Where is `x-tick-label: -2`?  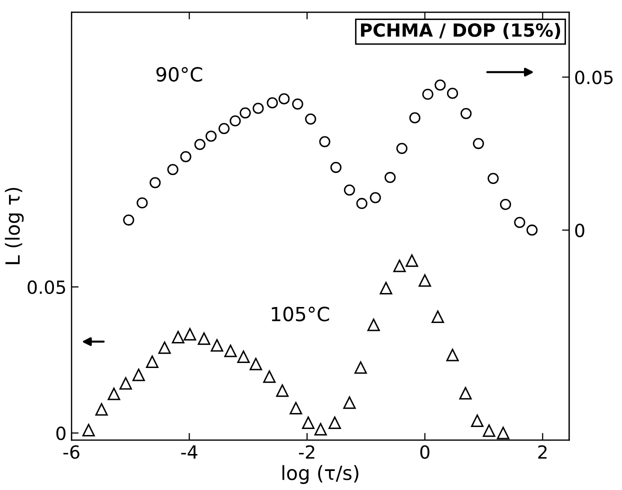 x-tick-label: -2 is located at coordinates (306, 452).